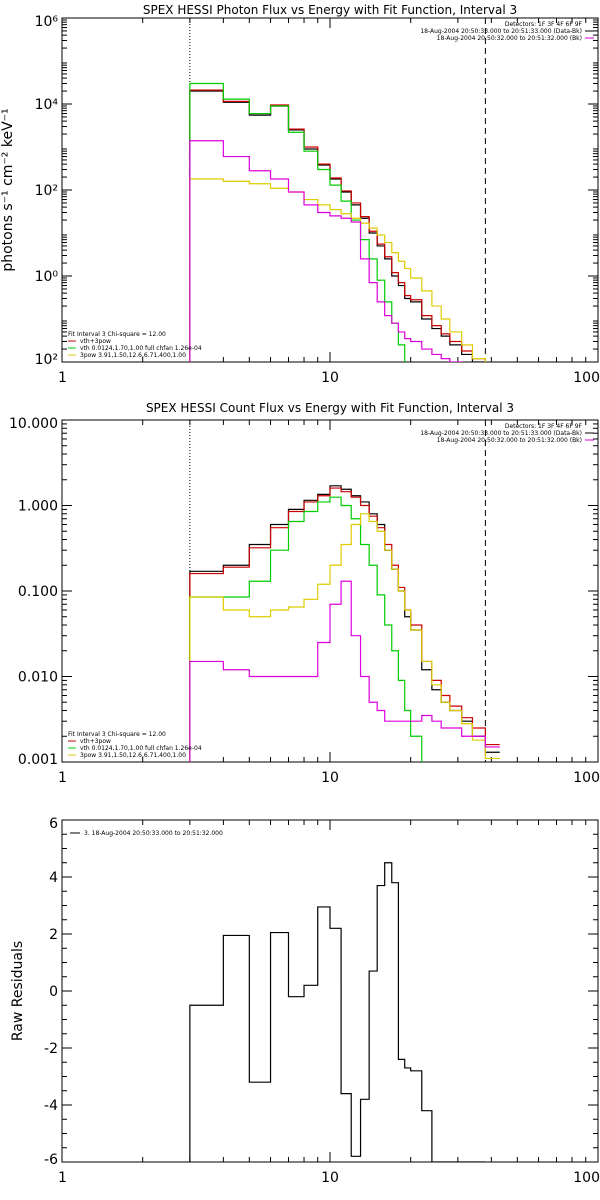 This screenshot has width=600, height=1200. What do you see at coordinates (53, 878) in the screenshot?
I see `y-tick-label: 4` at bounding box center [53, 878].